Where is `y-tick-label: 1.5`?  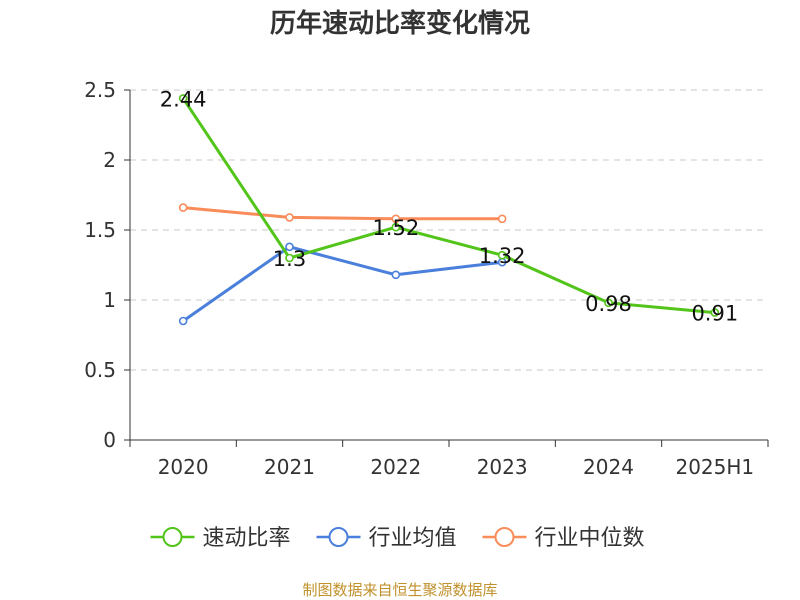
y-tick-label: 1.5 is located at coordinates (100, 230).